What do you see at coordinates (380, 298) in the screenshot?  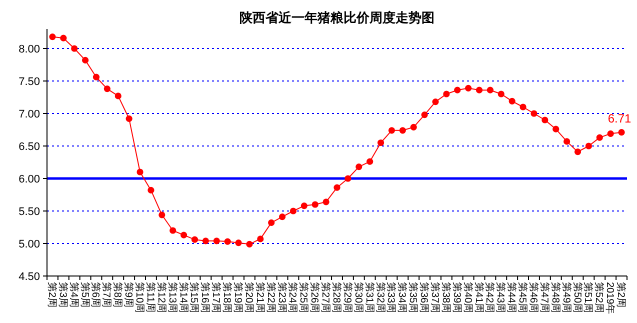 I see `x-tick-label: 第32周` at bounding box center [380, 298].